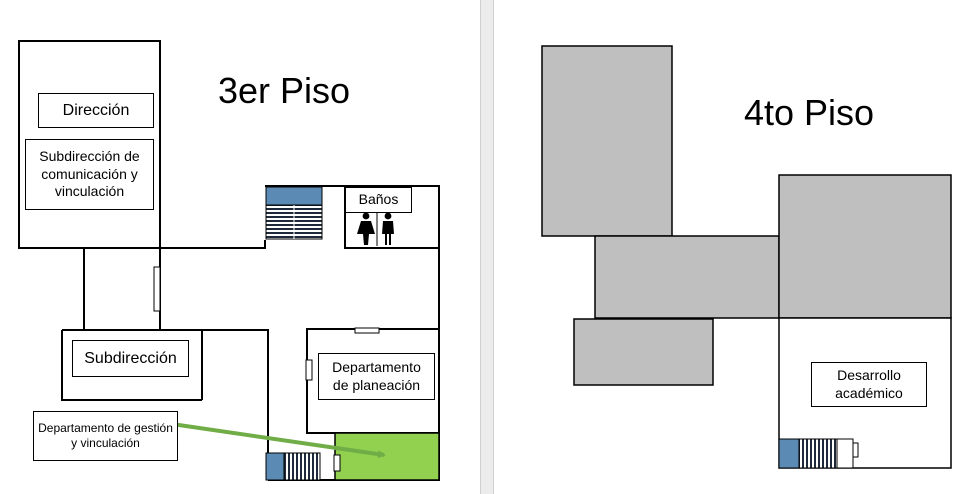 This screenshot has width=966, height=494. Describe the element at coordinates (284, 90) in the screenshot. I see `floor-3-title: 3er Piso` at that location.